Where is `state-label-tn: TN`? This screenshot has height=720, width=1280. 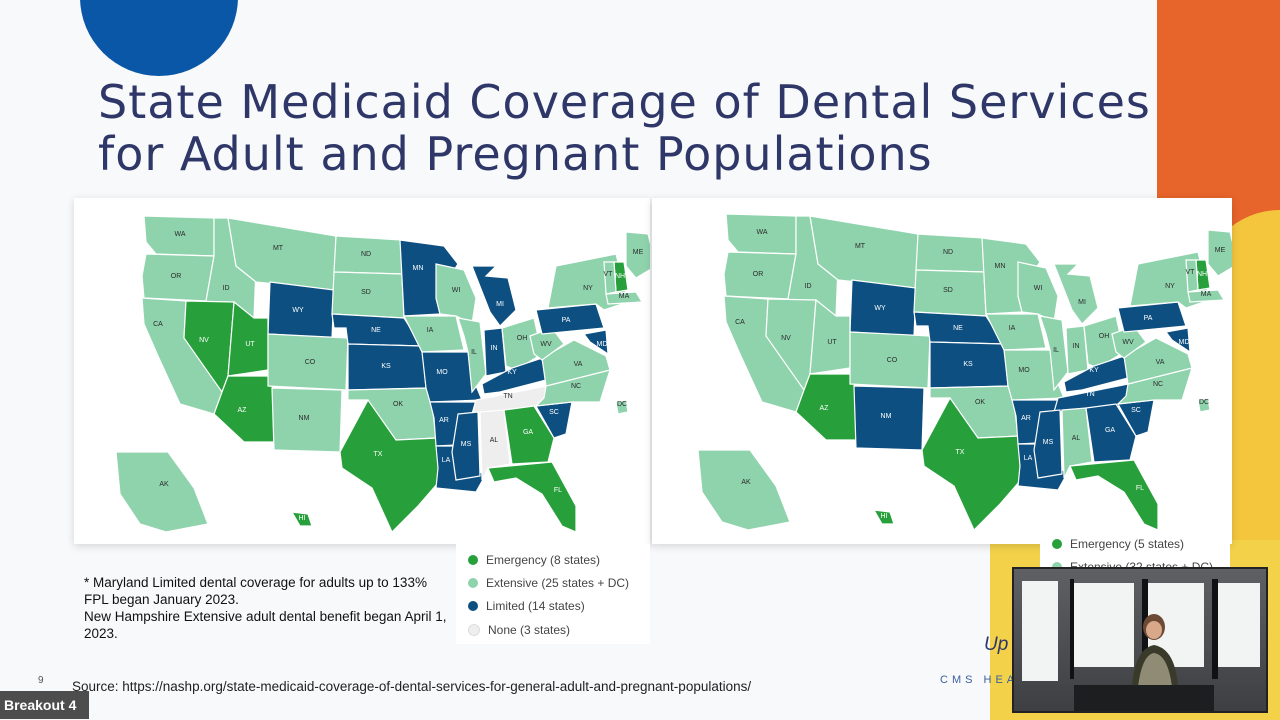
state-label-tn: TN is located at coordinates (507, 396).